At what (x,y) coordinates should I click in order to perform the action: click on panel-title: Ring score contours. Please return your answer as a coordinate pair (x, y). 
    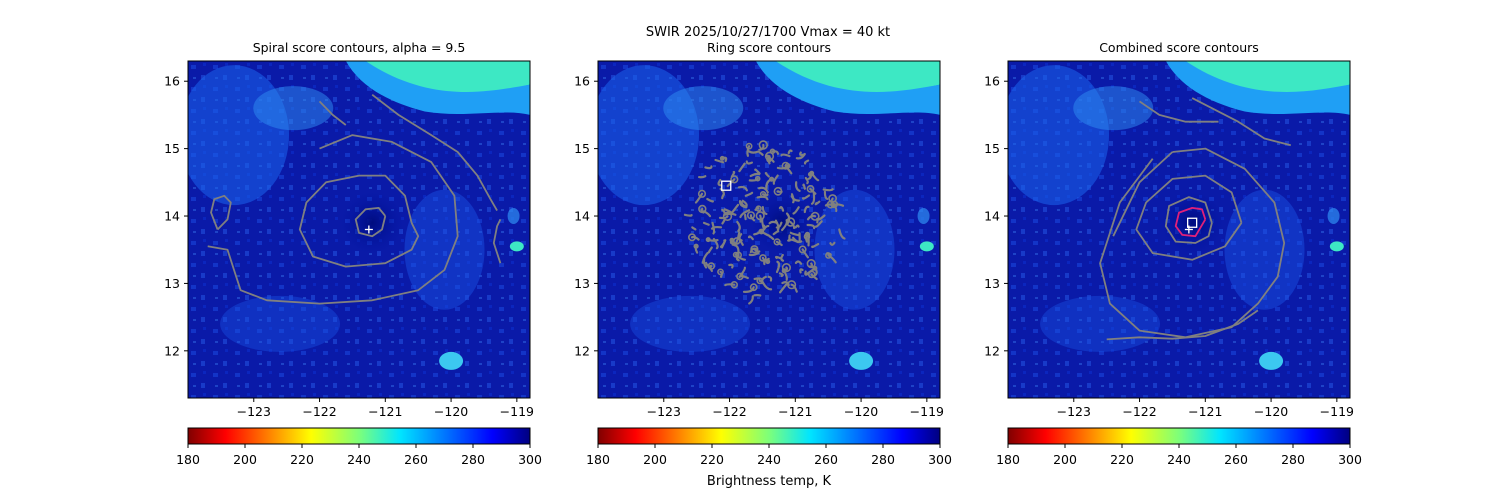
    Looking at the image, I should click on (769, 47).